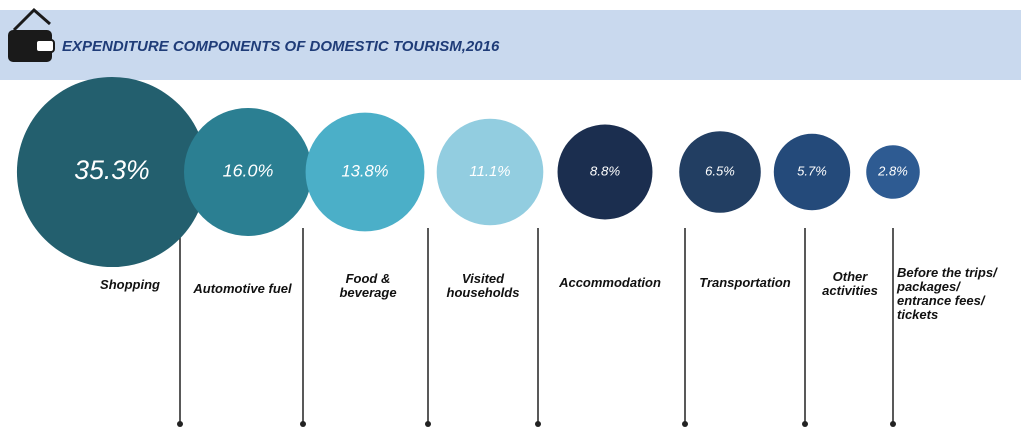  I want to click on bubble-label: 11.1%, so click(489, 171).